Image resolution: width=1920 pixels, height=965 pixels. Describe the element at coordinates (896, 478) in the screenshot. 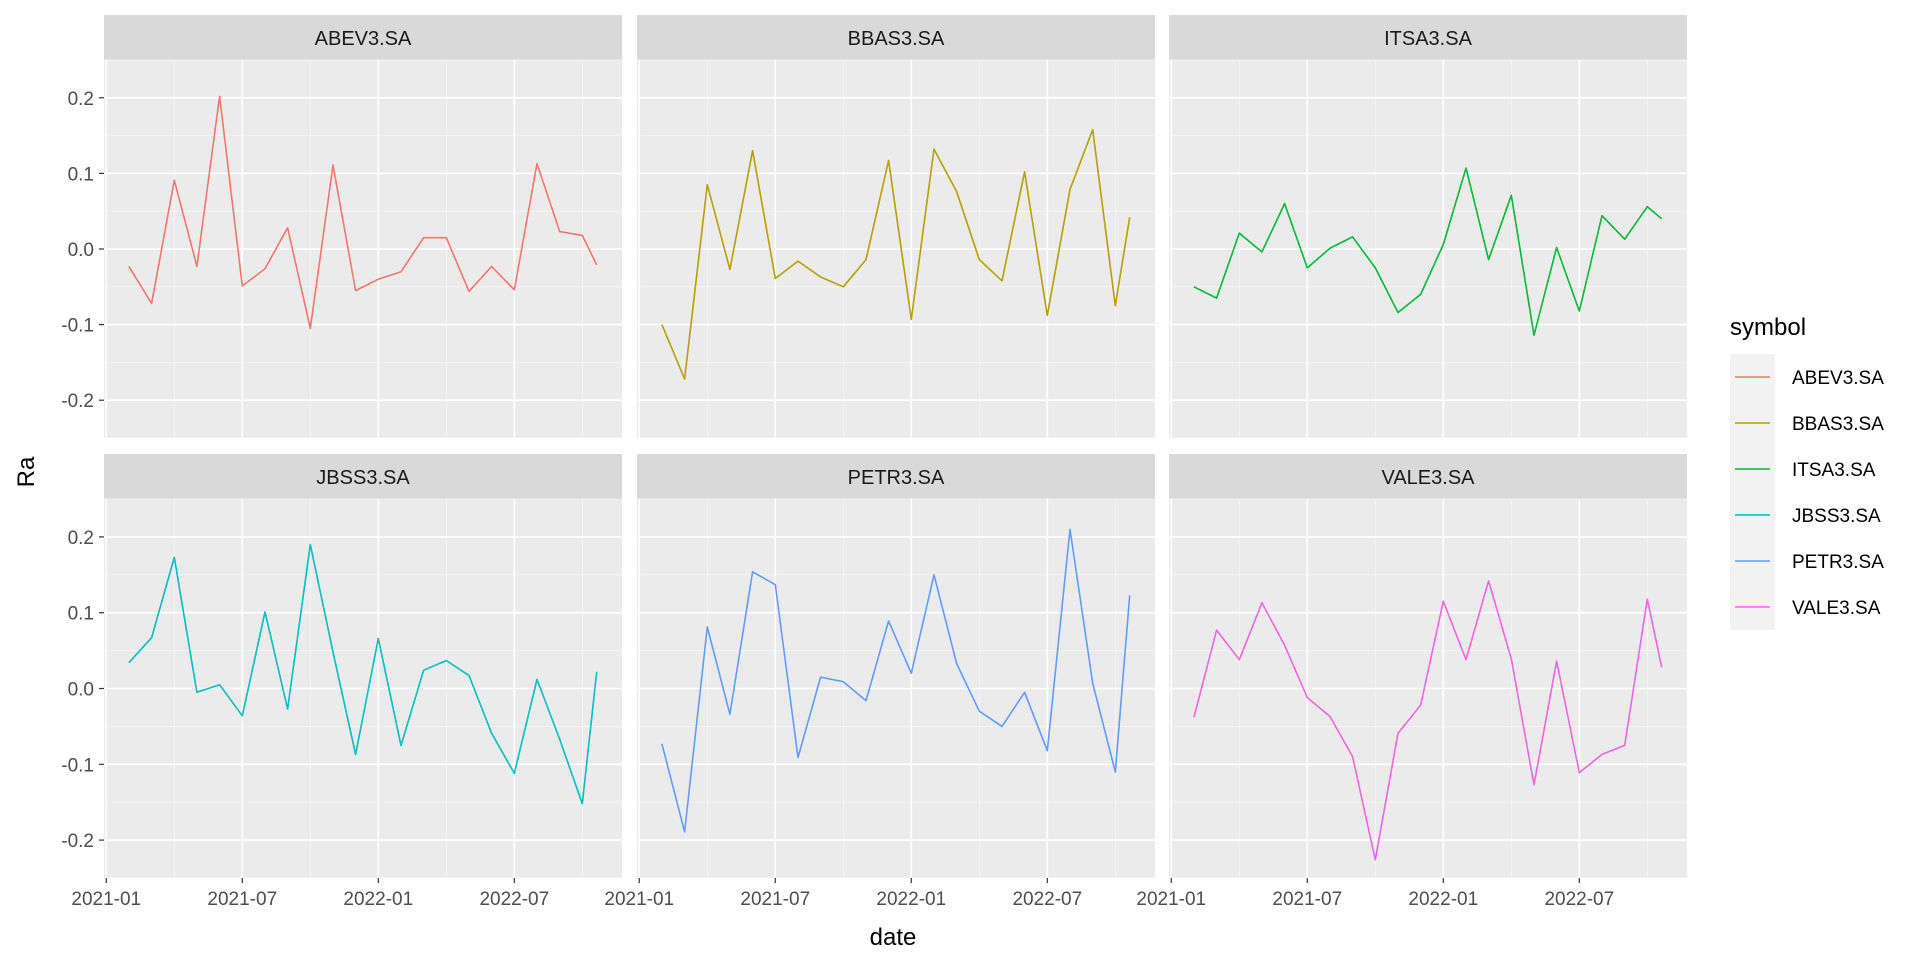

I see `facet-strip-label: PETR3.SA` at that location.